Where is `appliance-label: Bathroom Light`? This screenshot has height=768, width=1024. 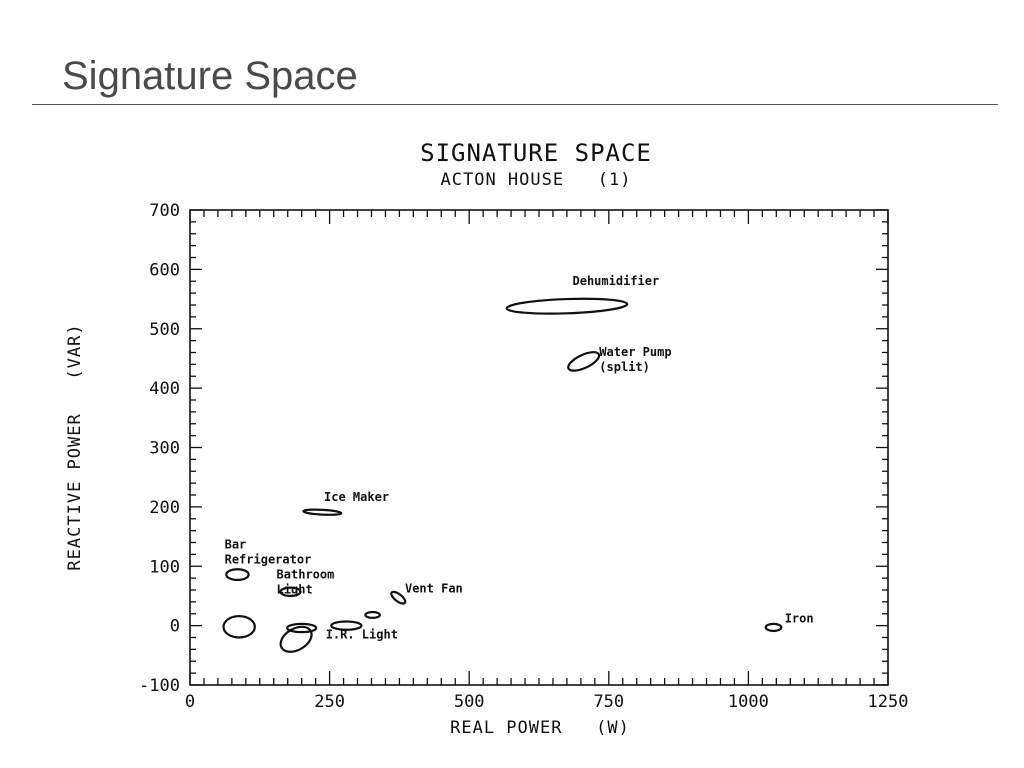 appliance-label: Bathroom Light is located at coordinates (306, 582).